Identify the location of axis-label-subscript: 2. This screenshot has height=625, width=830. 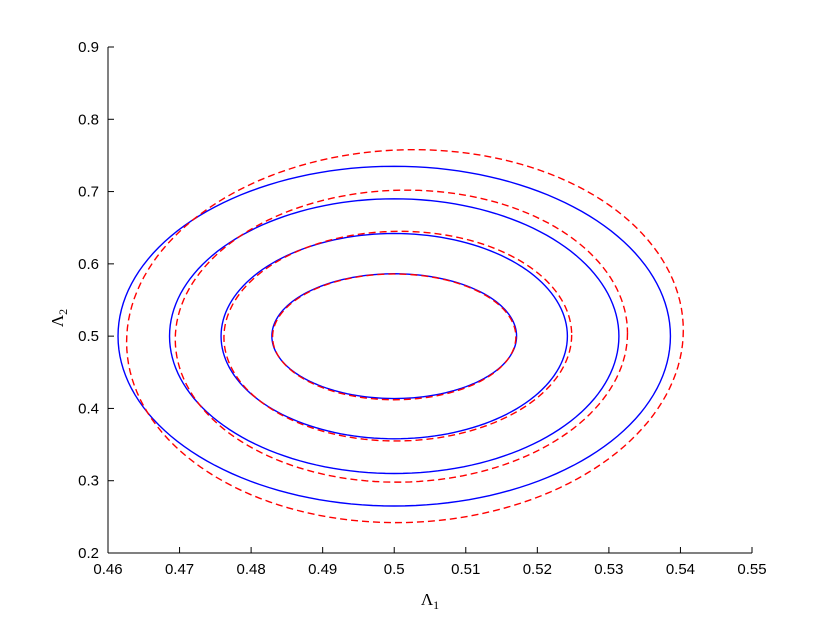
(63, 312).